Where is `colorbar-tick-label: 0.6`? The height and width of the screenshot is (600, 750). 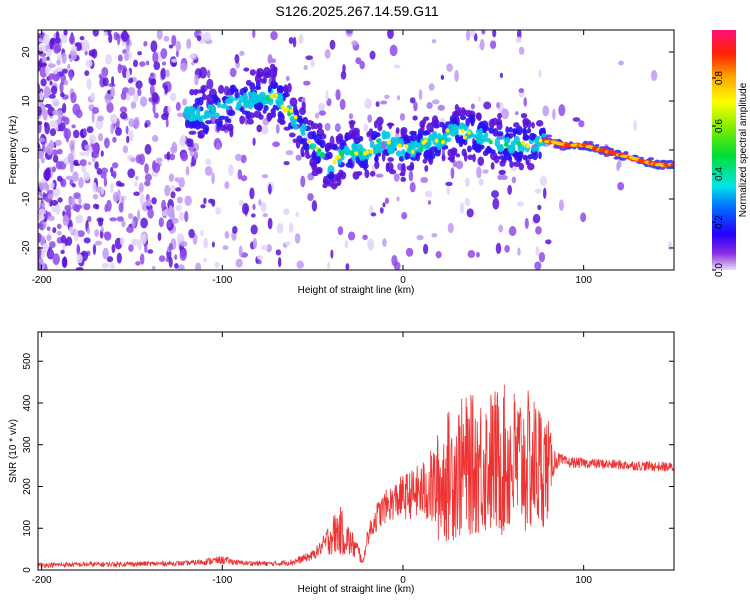 colorbar-tick-label: 0.6 is located at coordinates (719, 126).